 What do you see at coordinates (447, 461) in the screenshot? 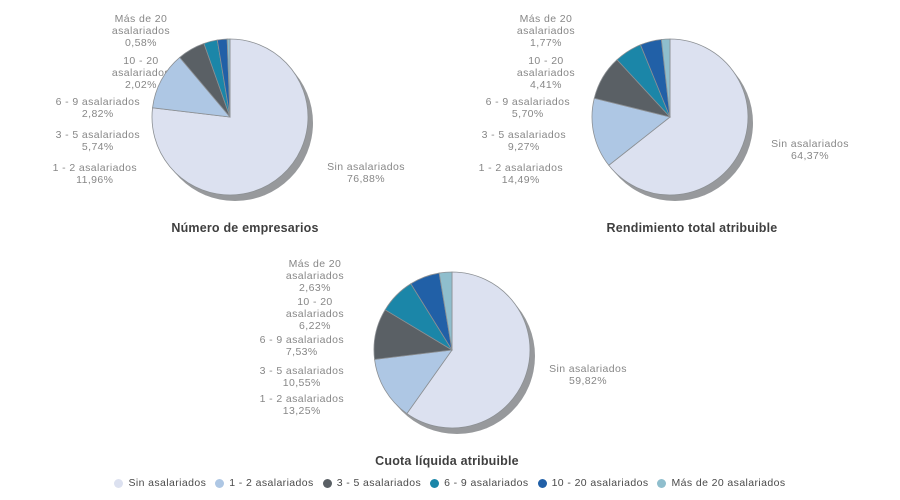
I see `chart-title-cuota-liquida-atribuible: Cuota líquida atribuible` at bounding box center [447, 461].